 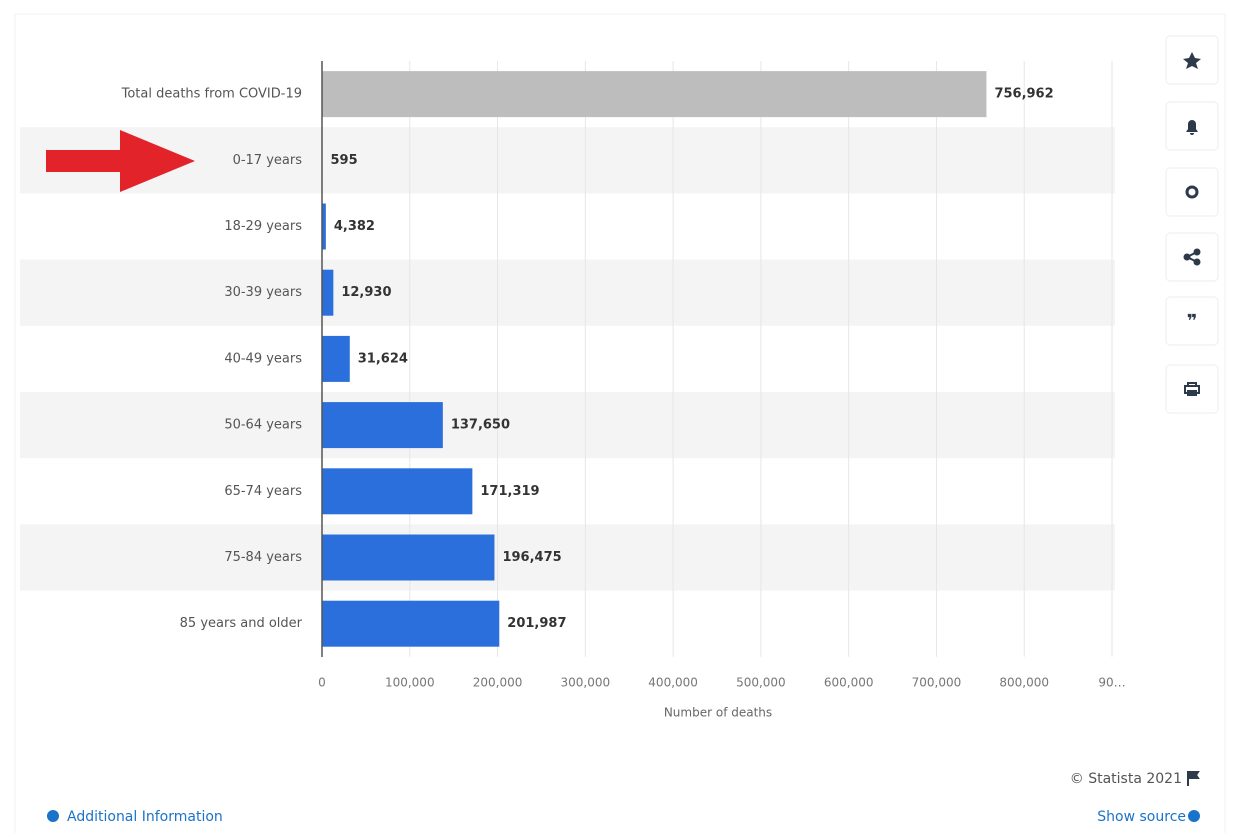 What do you see at coordinates (761, 683) in the screenshot?
I see `x-tick-label: 500,000` at bounding box center [761, 683].